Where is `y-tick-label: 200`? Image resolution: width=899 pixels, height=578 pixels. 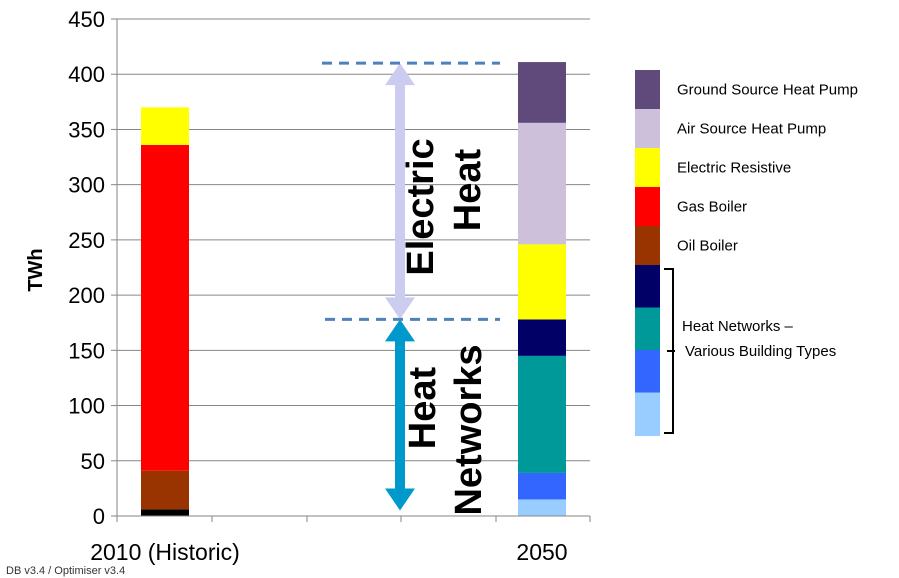
y-tick-label: 200 is located at coordinates (86, 295).